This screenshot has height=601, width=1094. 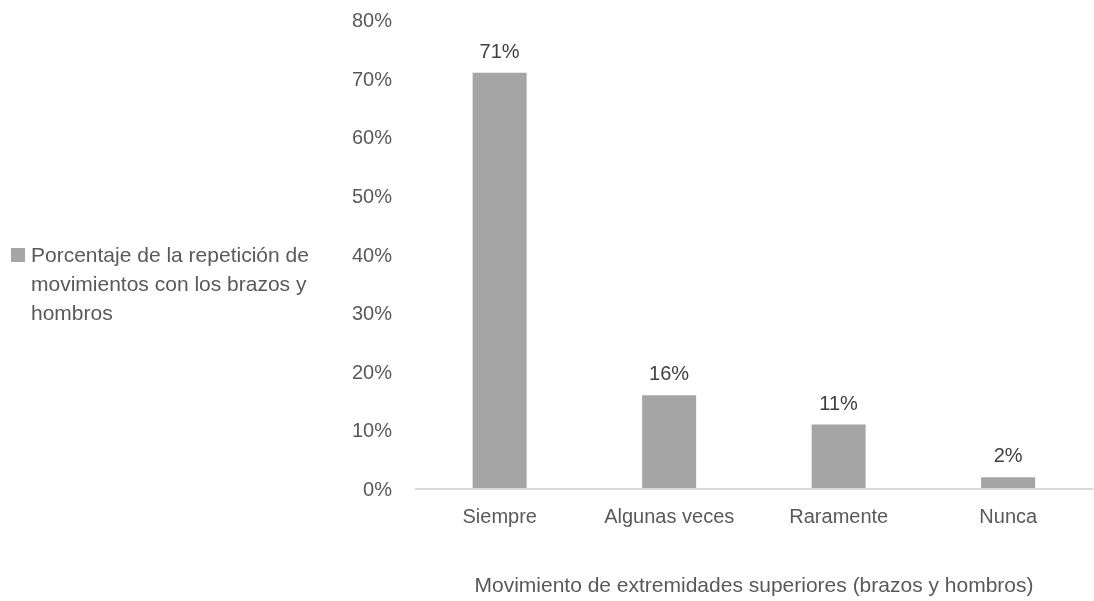 What do you see at coordinates (372, 20) in the screenshot?
I see `y-tick-label: 80%` at bounding box center [372, 20].